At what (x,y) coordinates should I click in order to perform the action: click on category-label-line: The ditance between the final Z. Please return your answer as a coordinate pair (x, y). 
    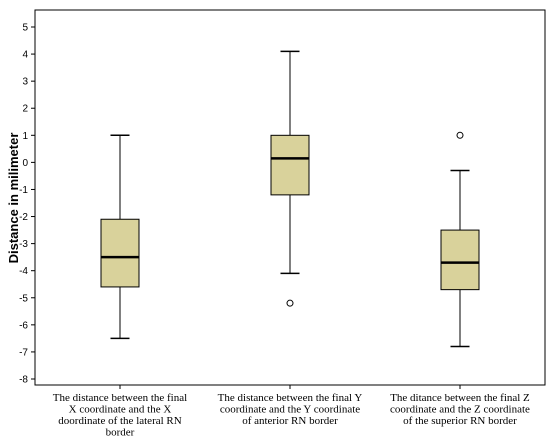
    Looking at the image, I should click on (460, 398).